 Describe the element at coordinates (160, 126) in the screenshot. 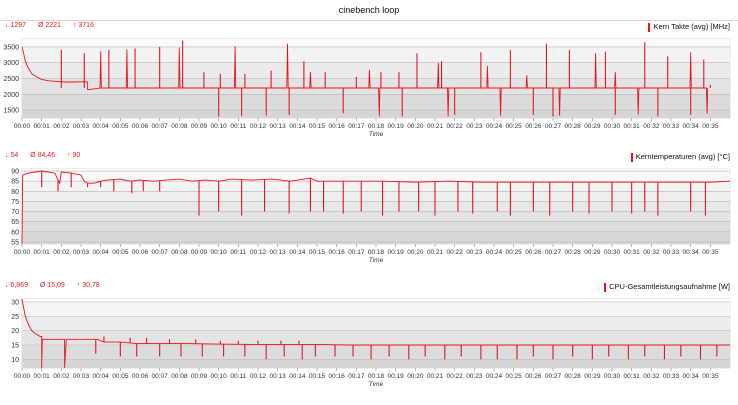

I see `x-tick-label: 00:07` at that location.